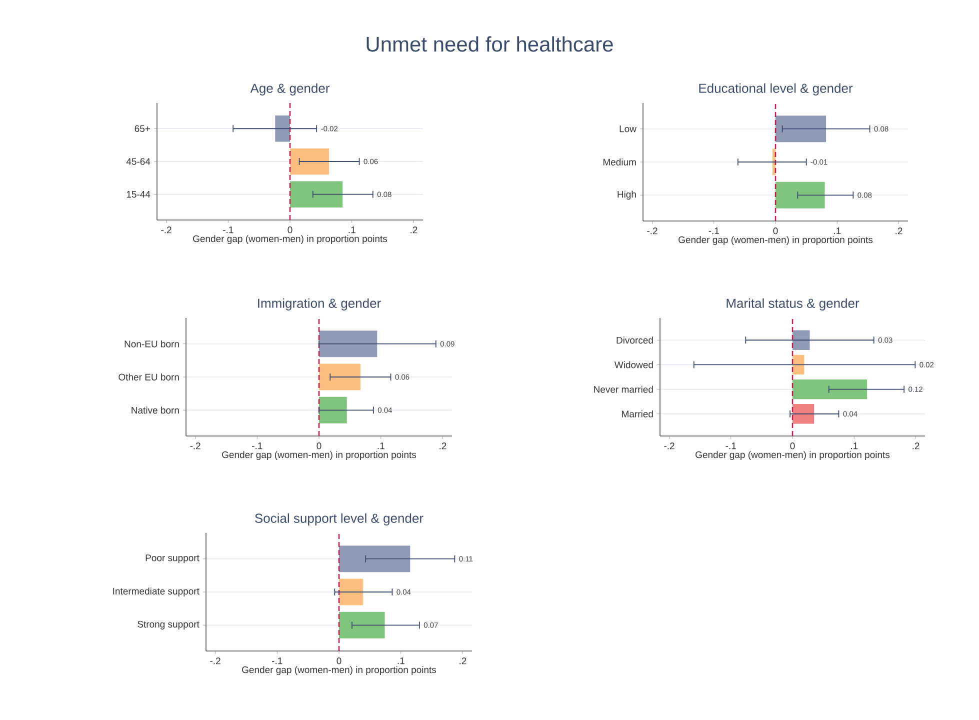  Describe the element at coordinates (628, 129) in the screenshot. I see `y-tick-label: Low` at that location.